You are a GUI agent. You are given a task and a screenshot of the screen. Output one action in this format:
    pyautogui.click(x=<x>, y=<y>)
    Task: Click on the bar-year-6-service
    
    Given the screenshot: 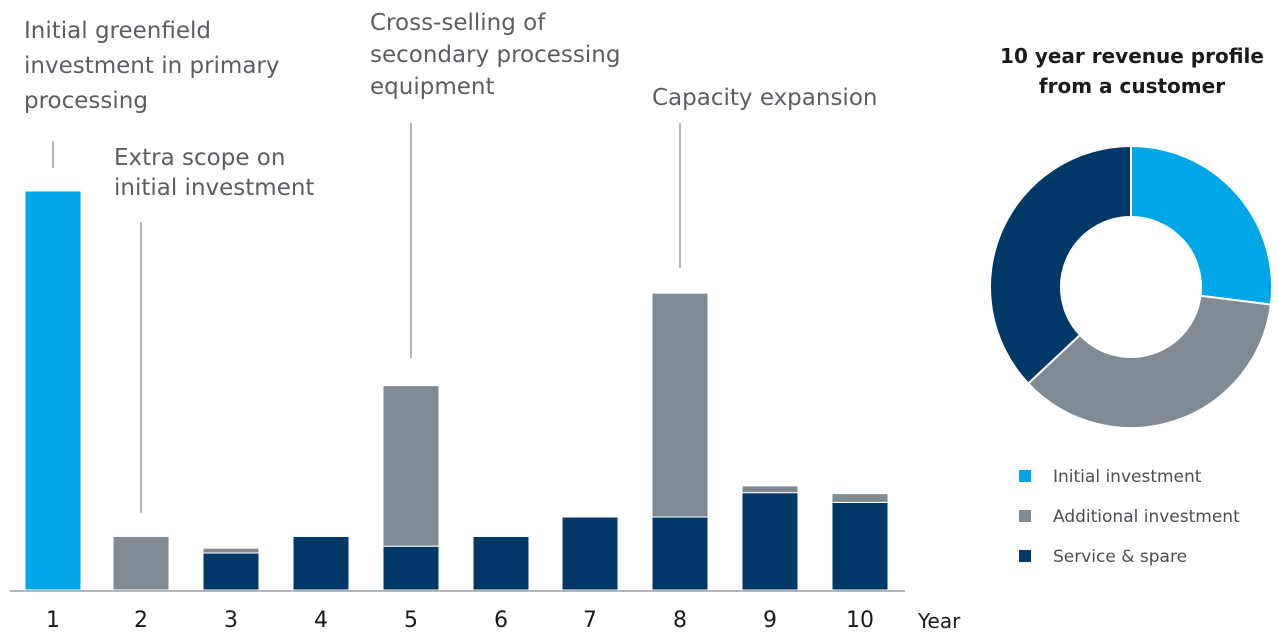 What is the action you would take?
    pyautogui.click(x=501, y=563)
    